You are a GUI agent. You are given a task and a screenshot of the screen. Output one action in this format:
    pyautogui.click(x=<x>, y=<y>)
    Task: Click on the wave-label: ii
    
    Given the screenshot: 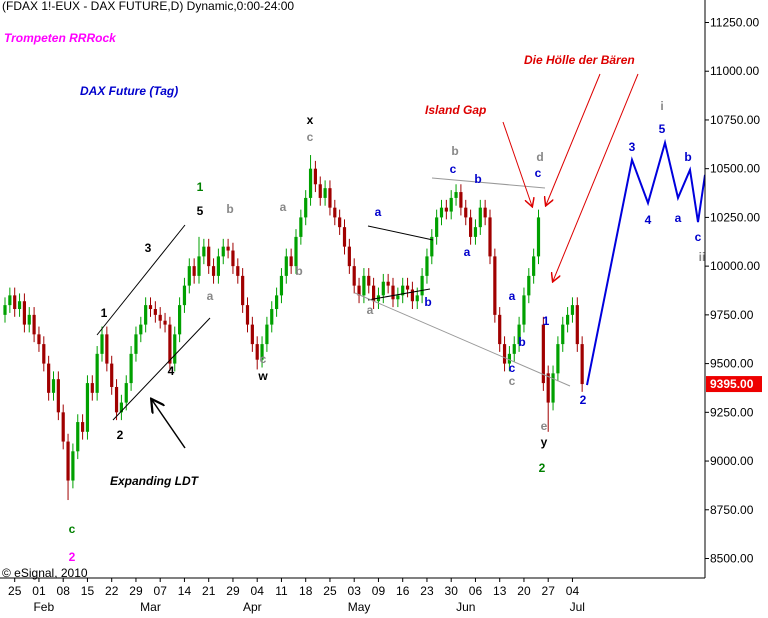 What is the action you would take?
    pyautogui.click(x=702, y=257)
    